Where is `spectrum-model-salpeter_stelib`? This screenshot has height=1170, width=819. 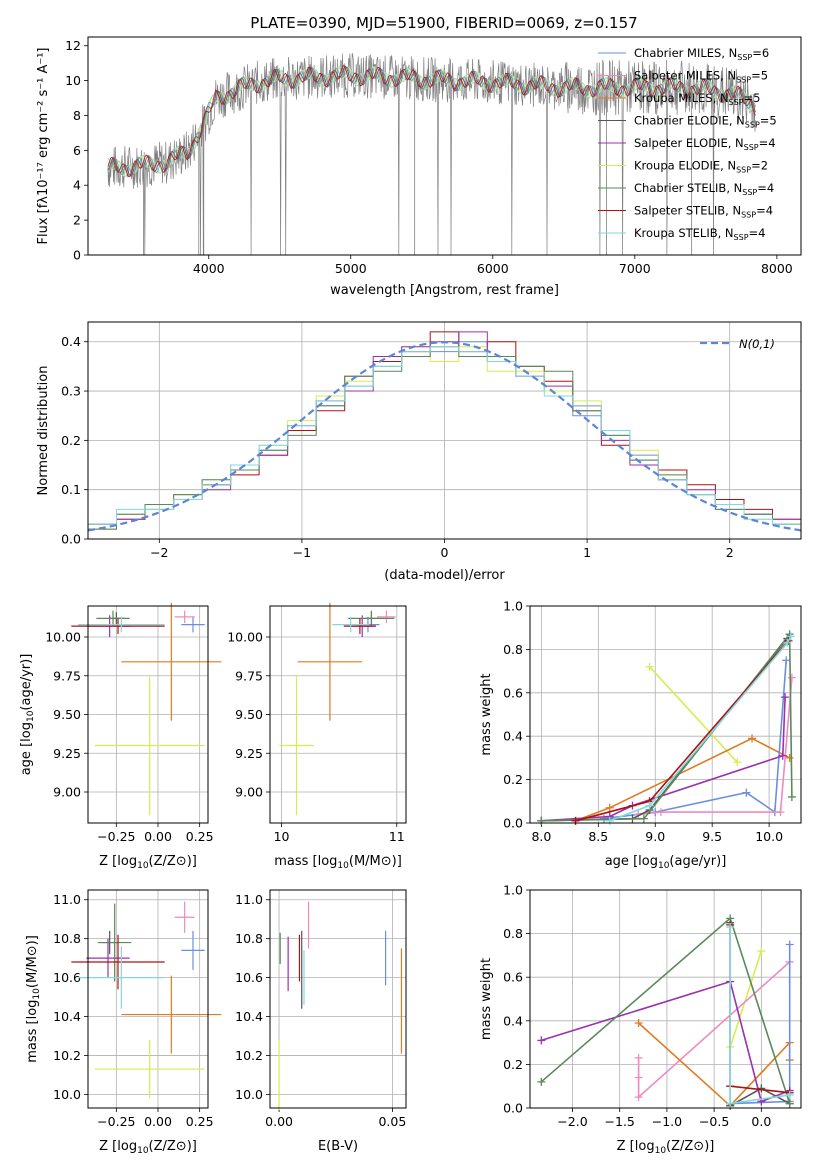 spectrum-model-salpeter_stelib is located at coordinates (431, 121).